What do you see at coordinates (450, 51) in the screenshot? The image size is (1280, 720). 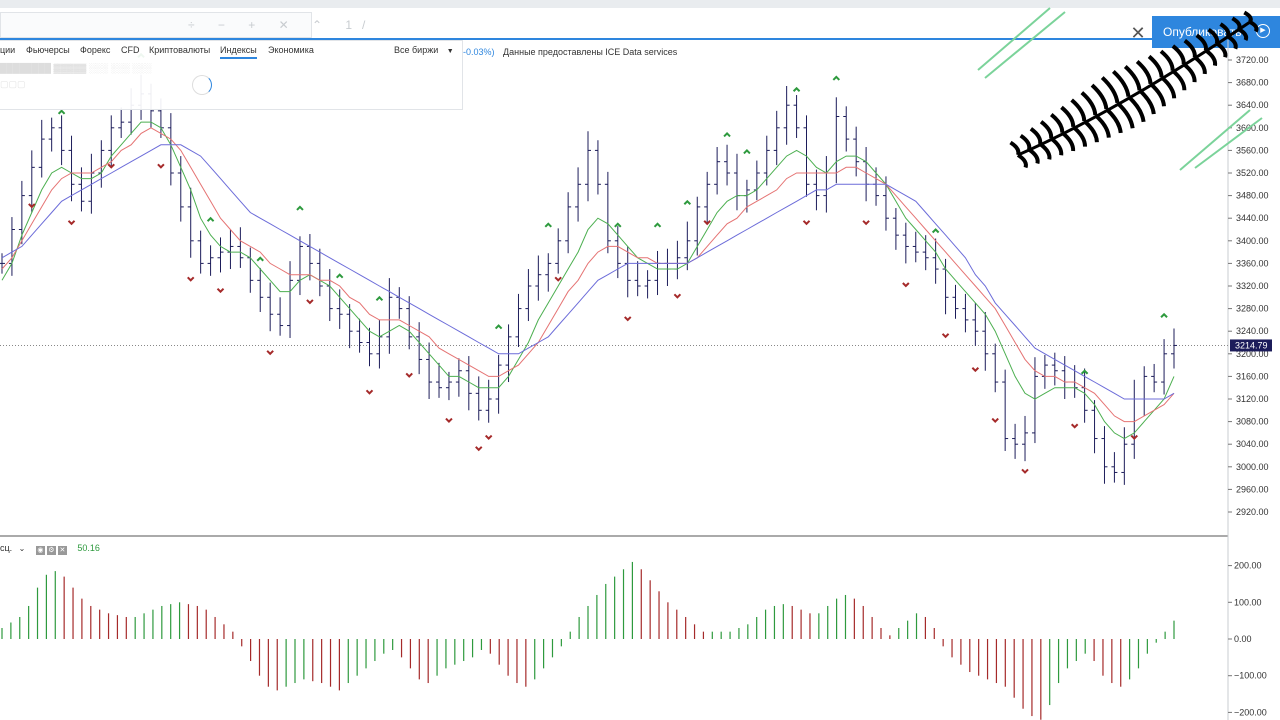 I see `chevron-down-icon: ▼` at bounding box center [450, 51].